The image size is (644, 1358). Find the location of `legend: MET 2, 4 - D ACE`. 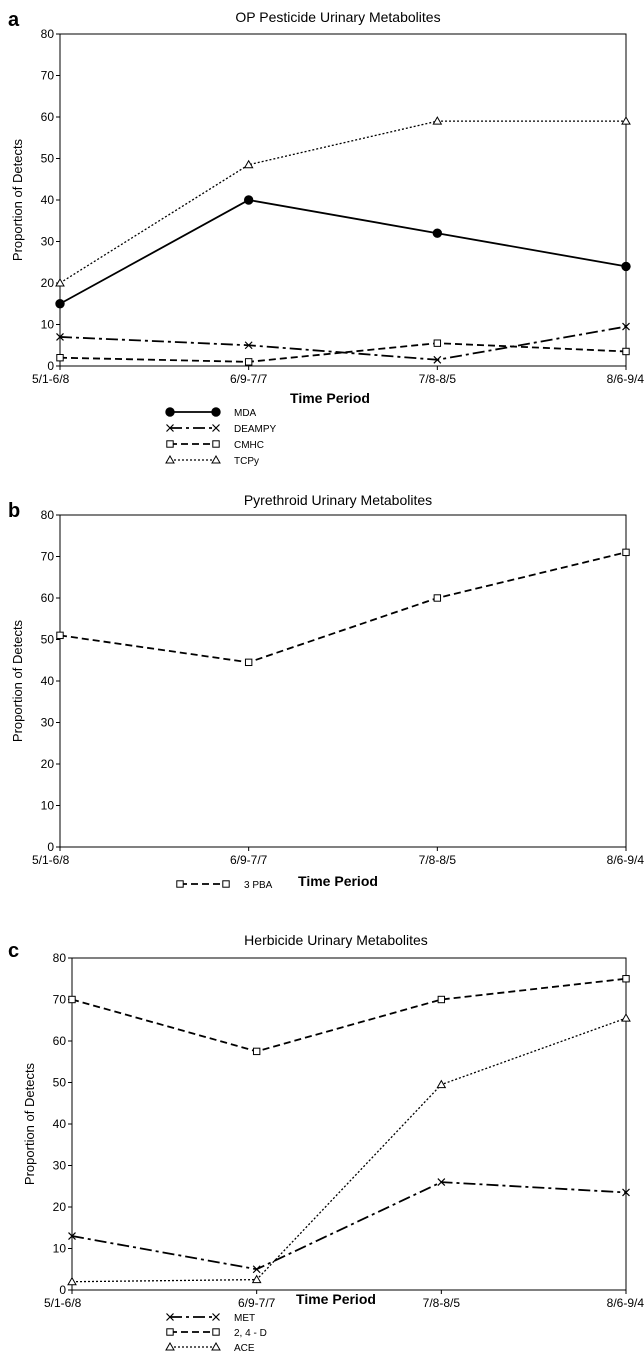

legend: MET 2, 4 - D ACE is located at coordinates (216, 1333).